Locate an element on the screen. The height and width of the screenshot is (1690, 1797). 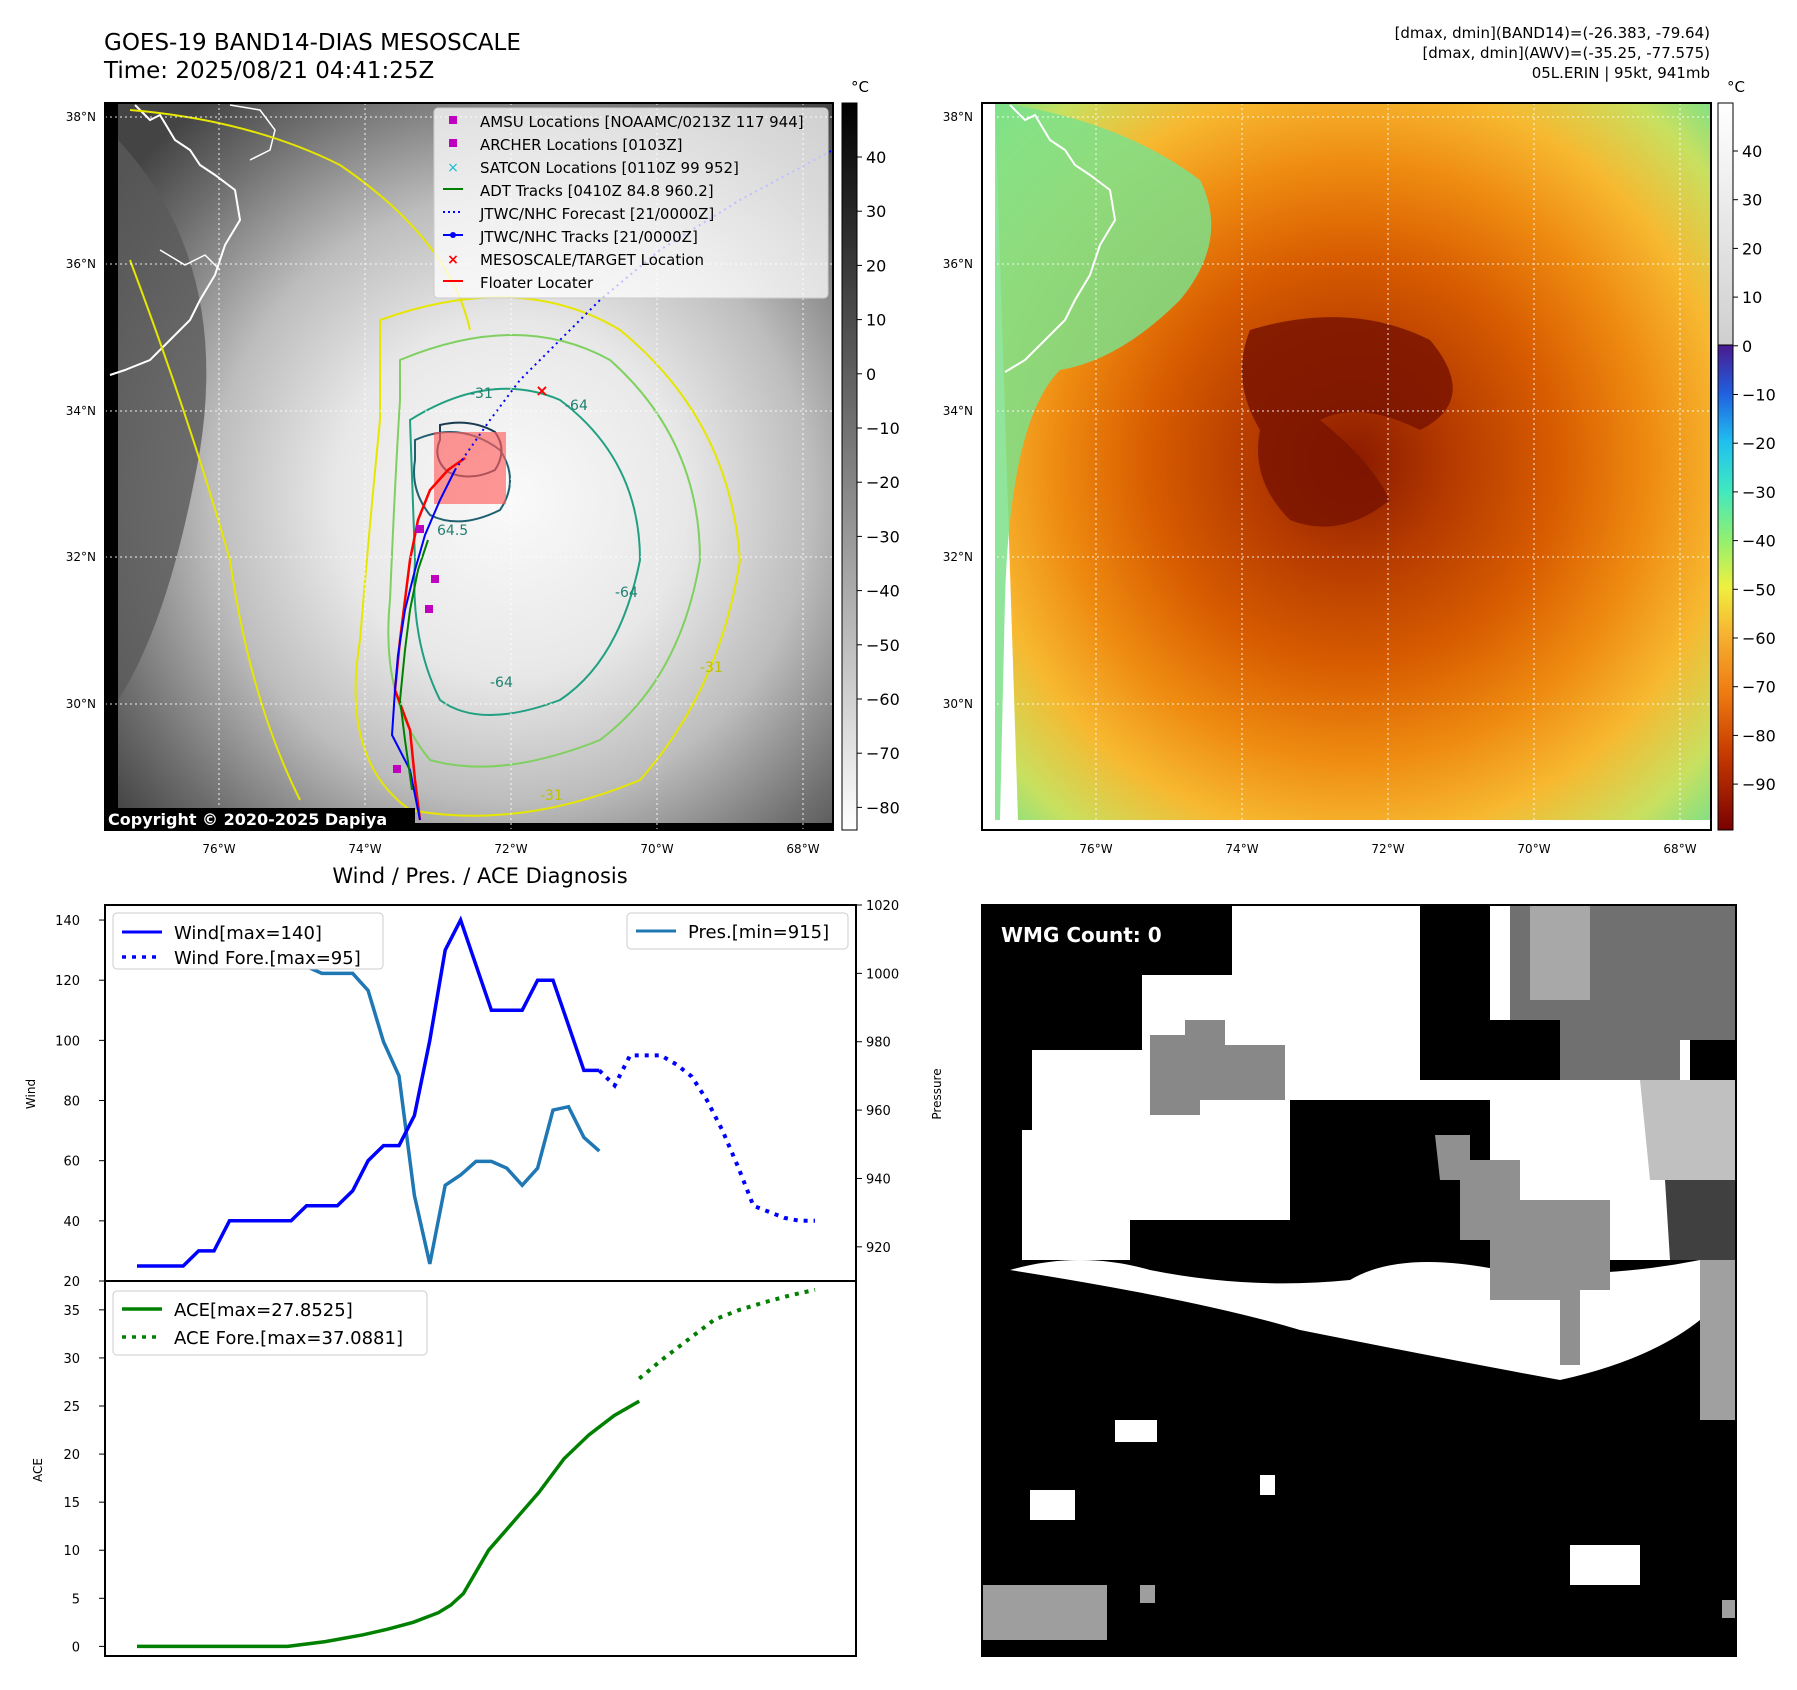
ace-forecast-legend-label: ACE Fore.[max=37.0881] is located at coordinates (288, 1338).